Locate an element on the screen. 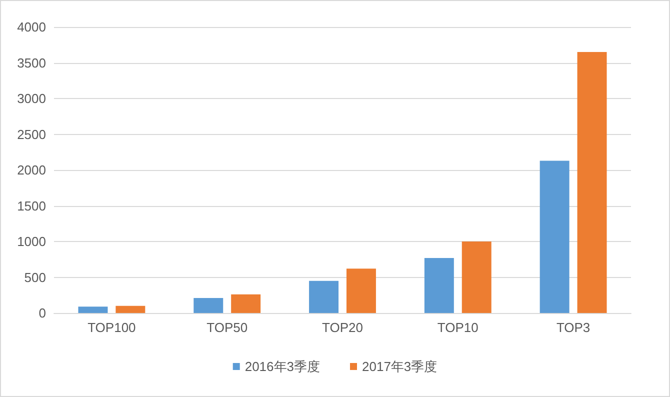 The height and width of the screenshot is (397, 670). x-tick-label: TOP100 is located at coordinates (112, 327).